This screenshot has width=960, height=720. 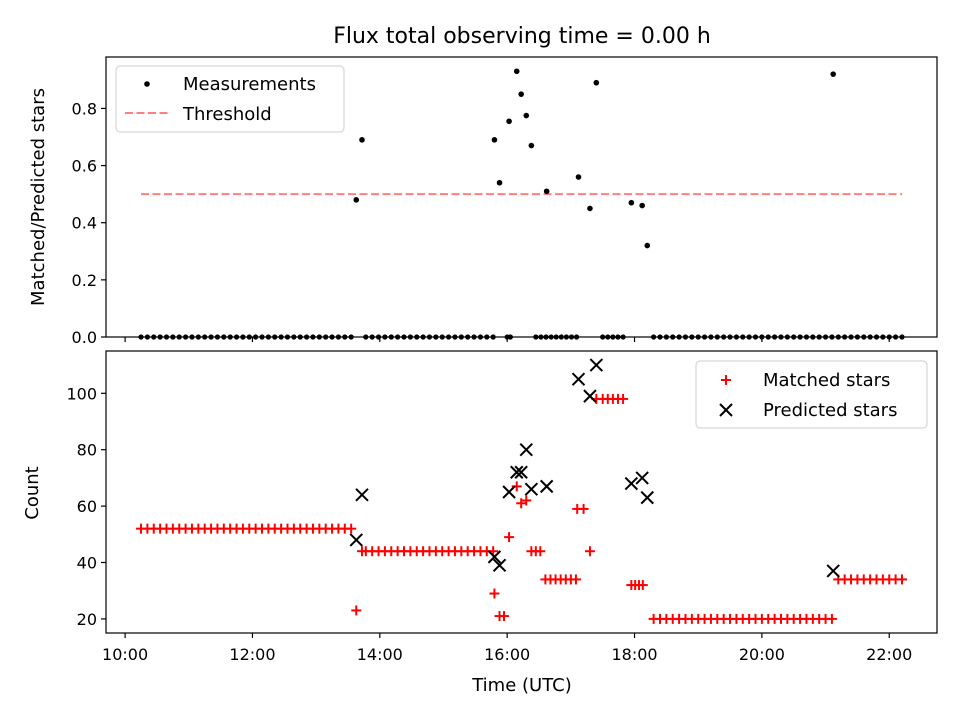 What do you see at coordinates (38, 197) in the screenshot?
I see `top-y-axis-label: Matched/Predicted stars` at bounding box center [38, 197].